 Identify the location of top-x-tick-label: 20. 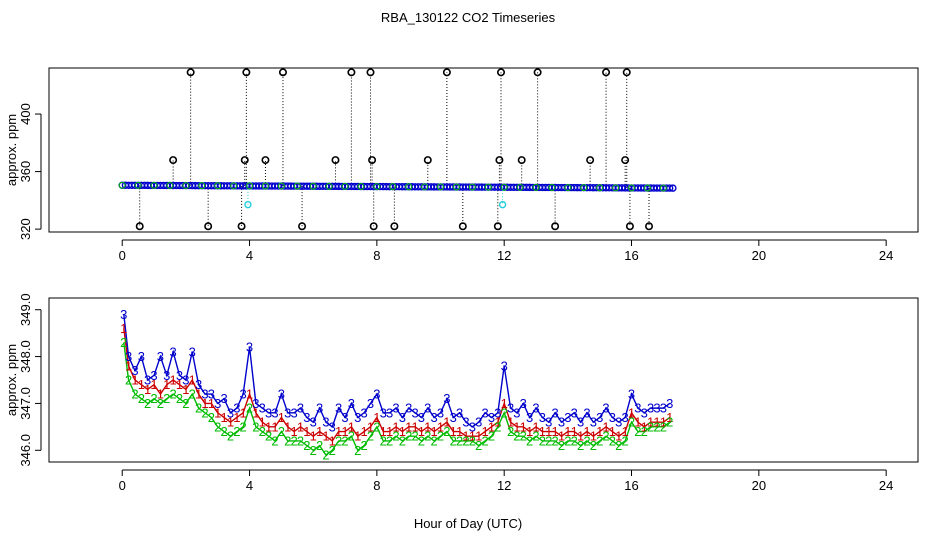
(759, 255).